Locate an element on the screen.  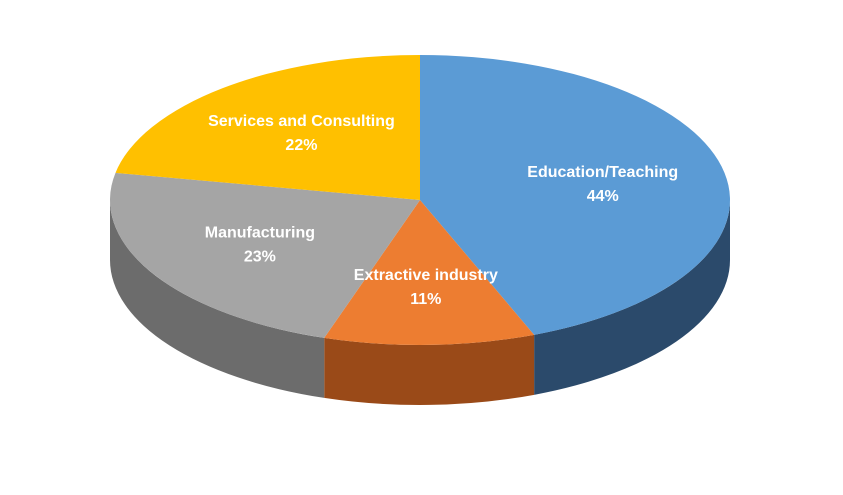
slice-label: Extractive industry is located at coordinates (426, 275).